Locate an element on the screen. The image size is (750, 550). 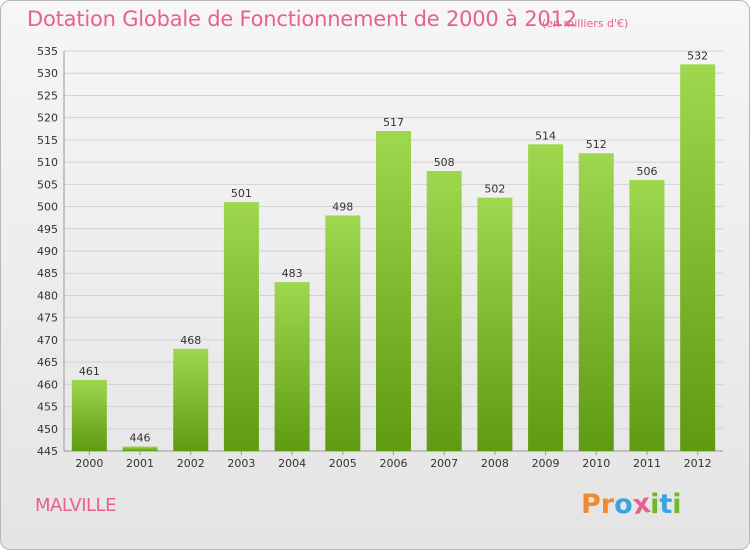
data-label-2006: 517 is located at coordinates (393, 122).